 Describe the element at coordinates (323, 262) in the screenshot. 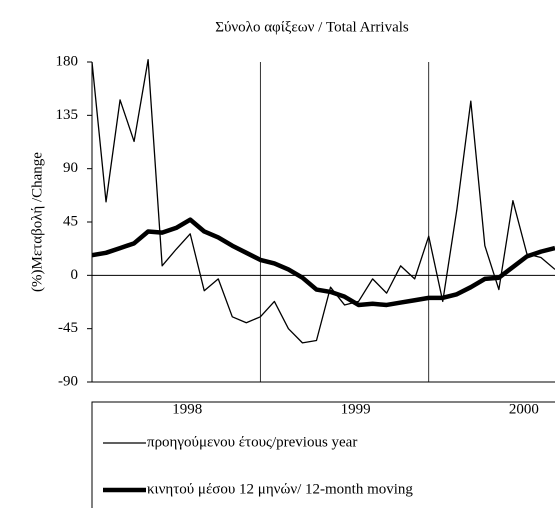

I see `series-line` at that location.